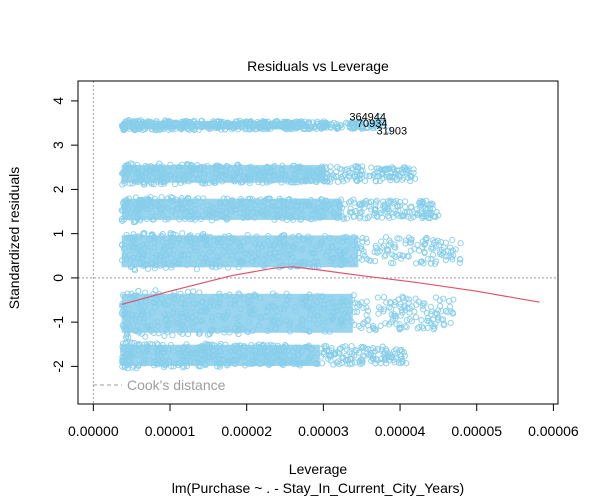 The width and height of the screenshot is (600, 500). Describe the element at coordinates (330, 285) in the screenshot. I see `smooth-line` at that location.